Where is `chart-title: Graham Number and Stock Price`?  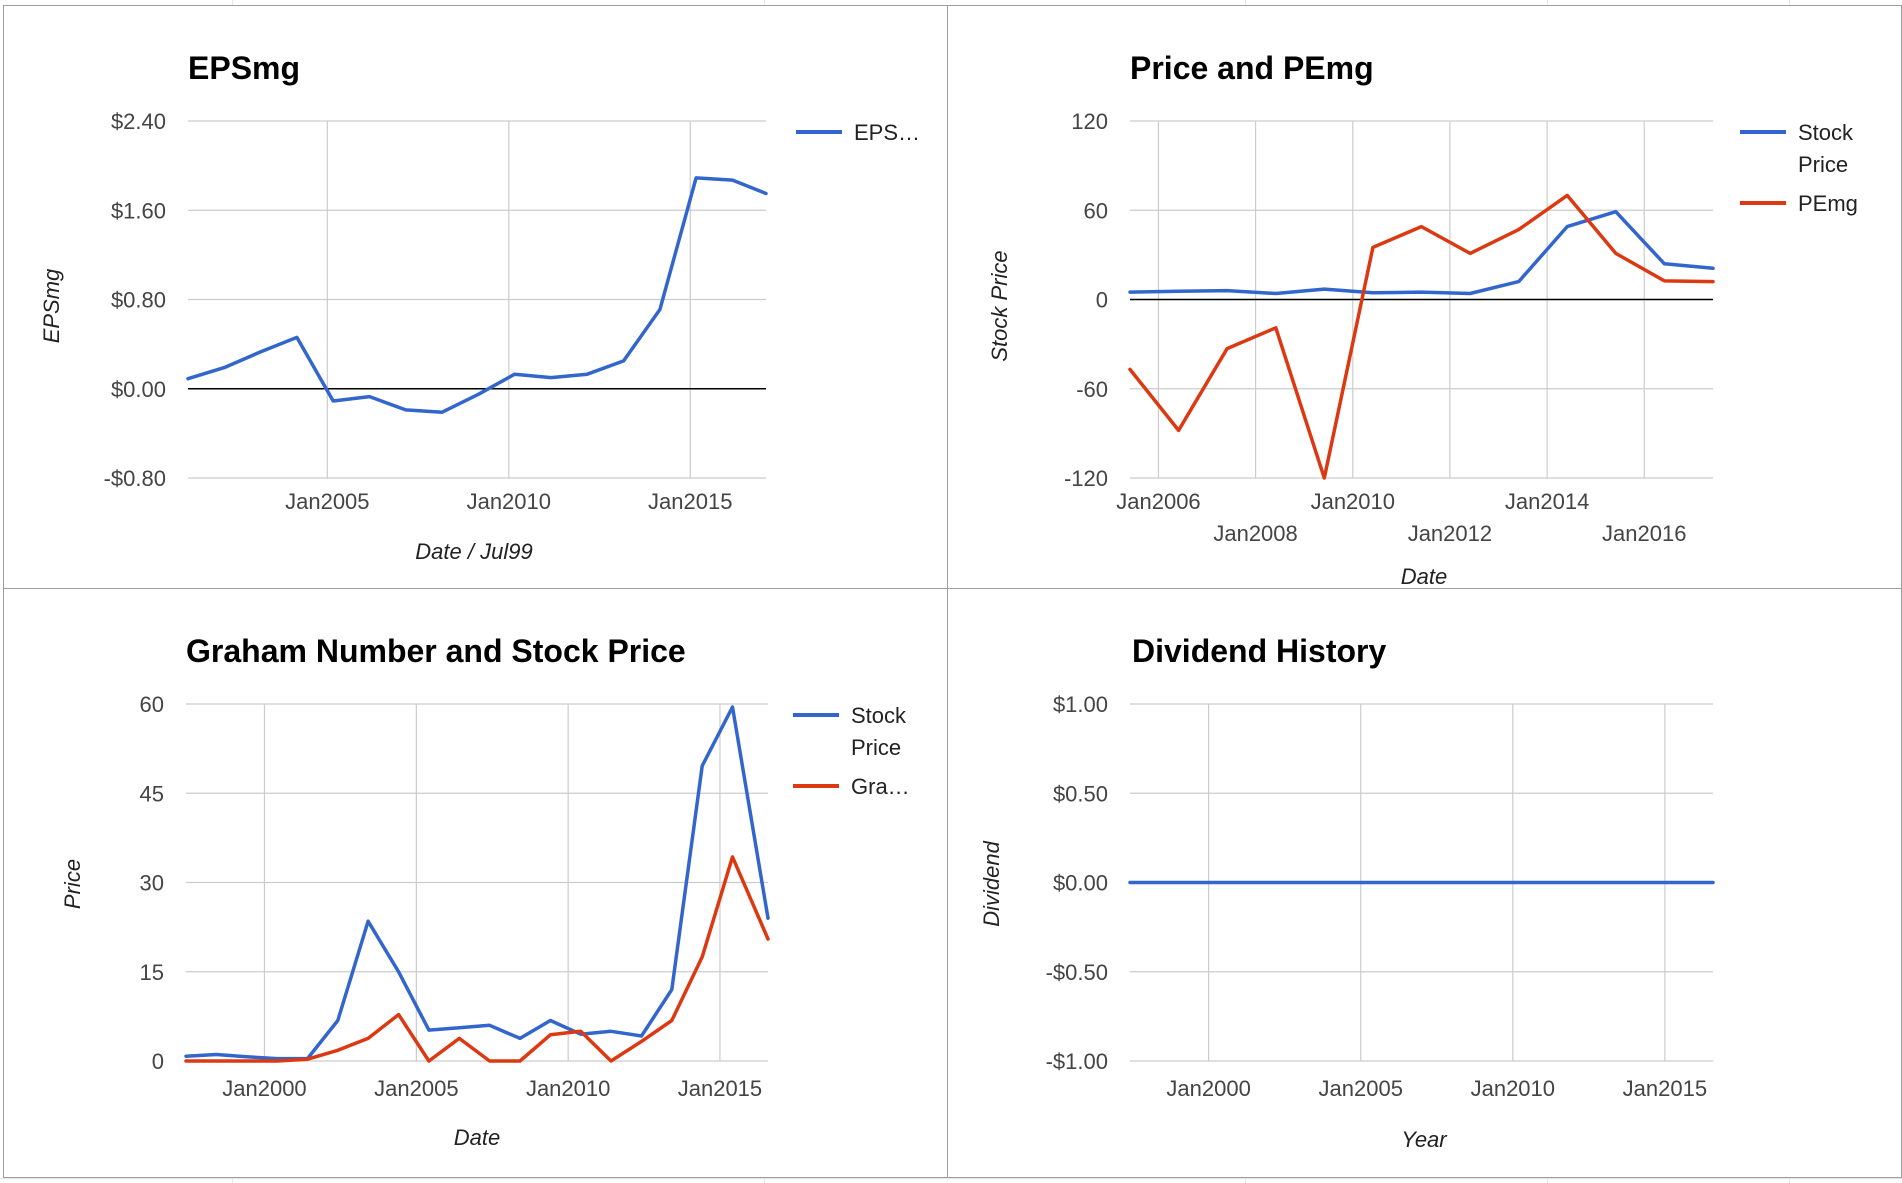 chart-title: Graham Number and Stock Price is located at coordinates (436, 651).